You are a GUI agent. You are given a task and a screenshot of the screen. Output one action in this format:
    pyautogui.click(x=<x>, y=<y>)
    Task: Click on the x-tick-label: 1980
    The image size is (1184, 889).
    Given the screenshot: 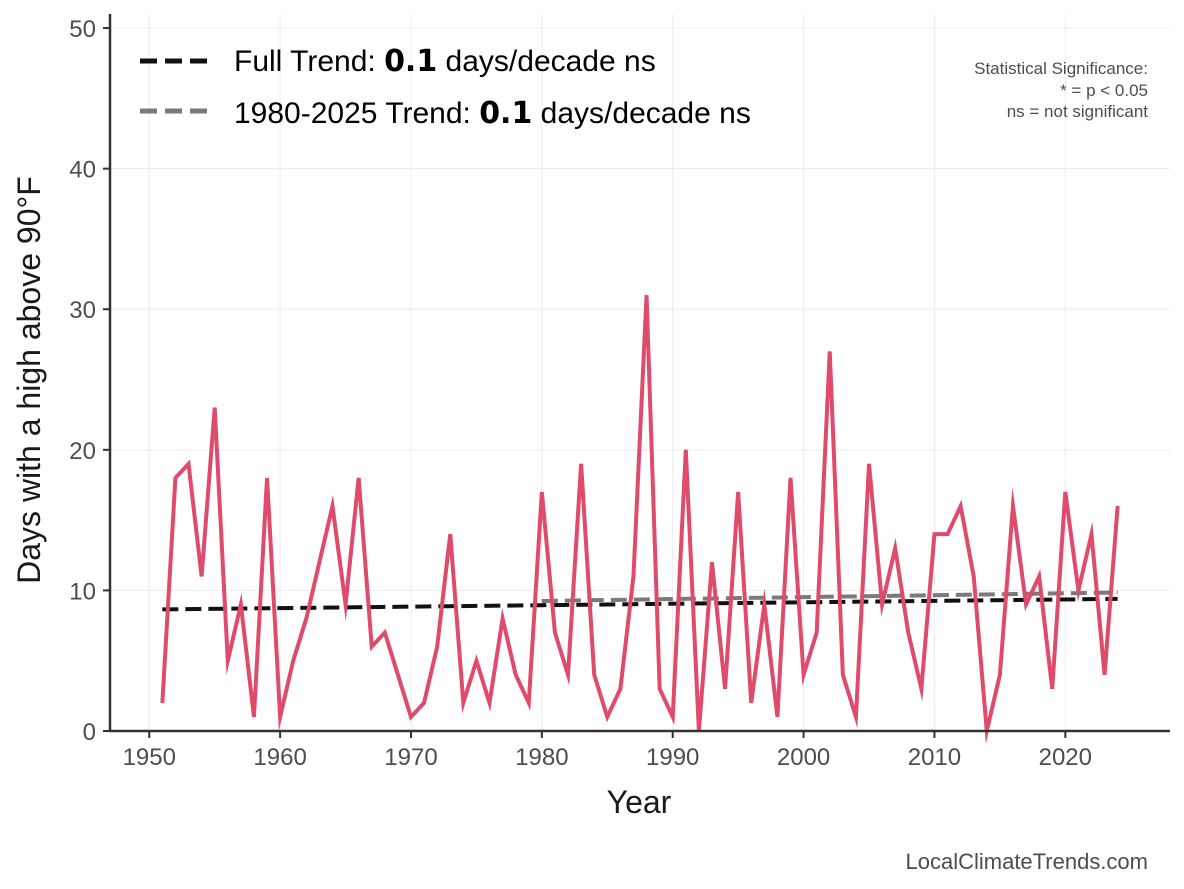 What is the action you would take?
    pyautogui.click(x=541, y=757)
    